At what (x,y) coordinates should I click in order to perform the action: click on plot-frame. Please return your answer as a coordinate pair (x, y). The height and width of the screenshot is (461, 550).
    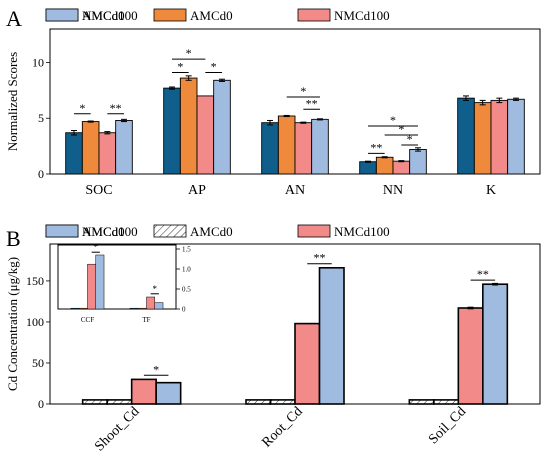
    Looking at the image, I should click on (117, 277).